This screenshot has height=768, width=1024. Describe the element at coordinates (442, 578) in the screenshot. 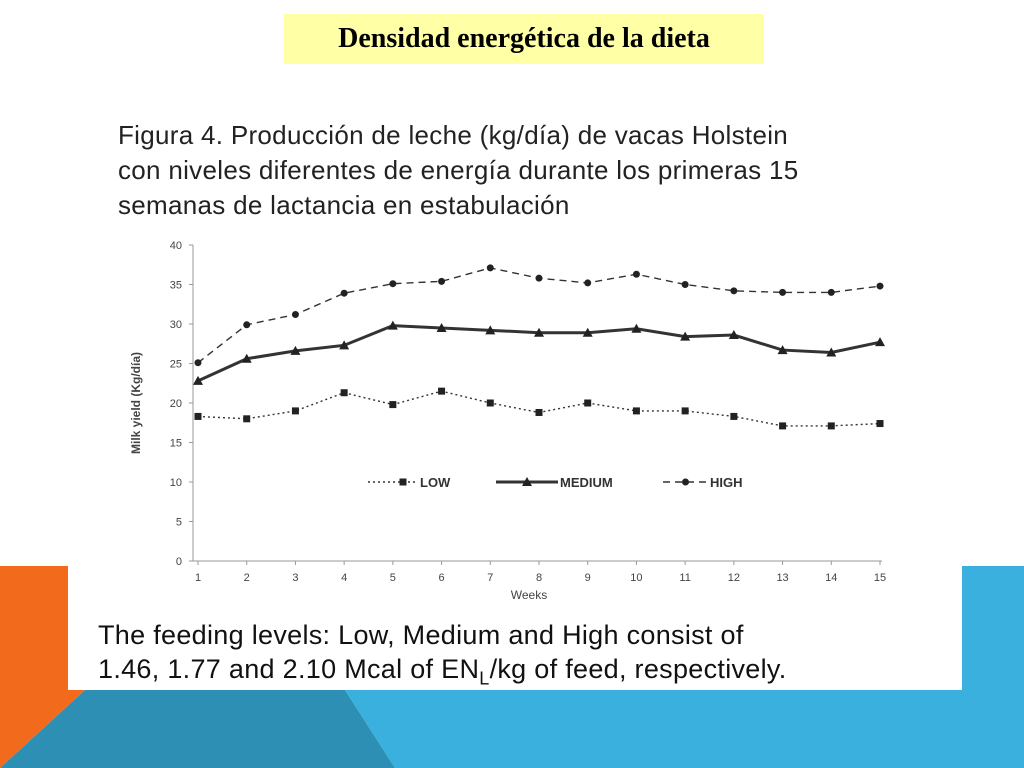

I see `x-tick-label: 6` at that location.